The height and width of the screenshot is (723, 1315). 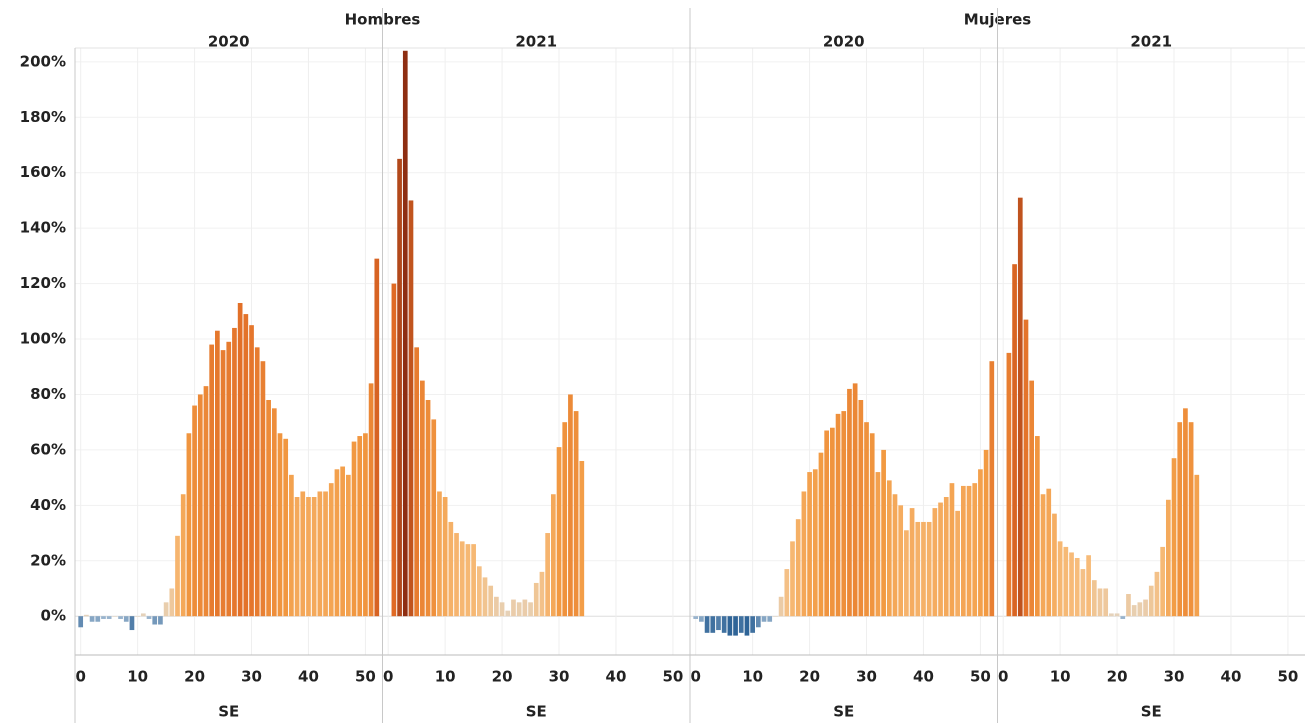 What do you see at coordinates (843, 712) in the screenshot?
I see `x-axis-title: SE` at bounding box center [843, 712].